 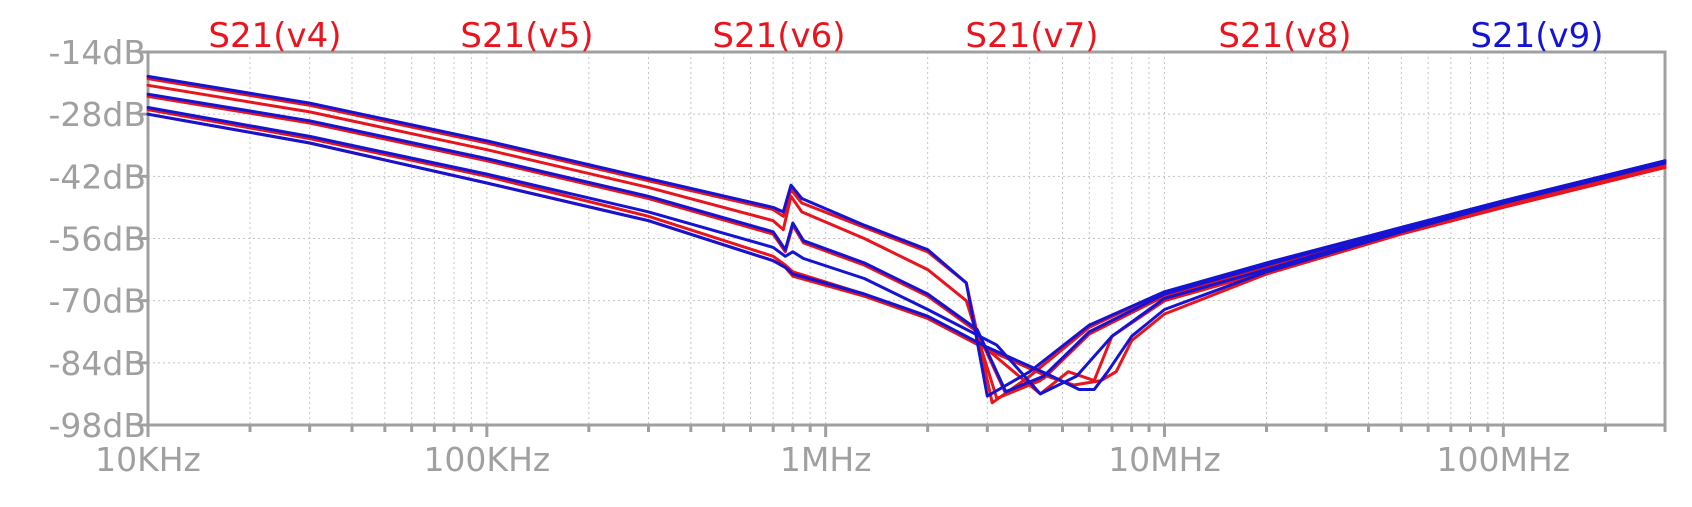 I want to click on y-tick-label: -84dB, so click(x=98, y=363).